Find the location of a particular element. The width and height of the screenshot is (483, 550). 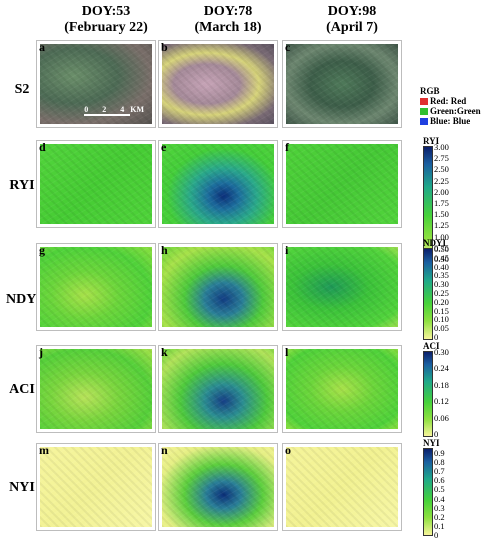

legend-item: Blue is located at coordinates (450, 121).